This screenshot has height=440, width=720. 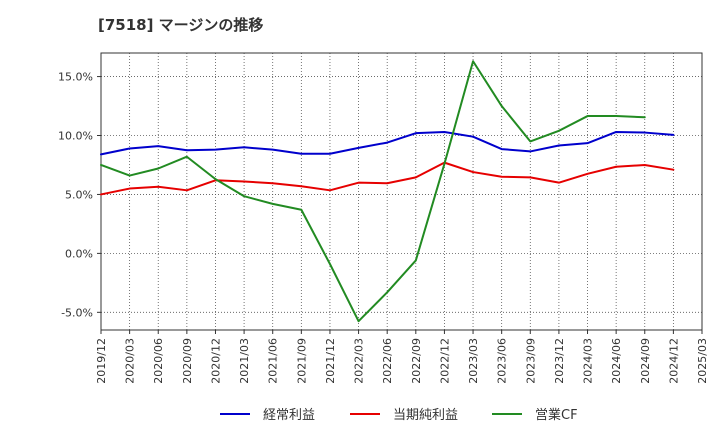 What do you see at coordinates (416, 361) in the screenshot?
I see `x-tick-label: 2022/09` at bounding box center [416, 361].